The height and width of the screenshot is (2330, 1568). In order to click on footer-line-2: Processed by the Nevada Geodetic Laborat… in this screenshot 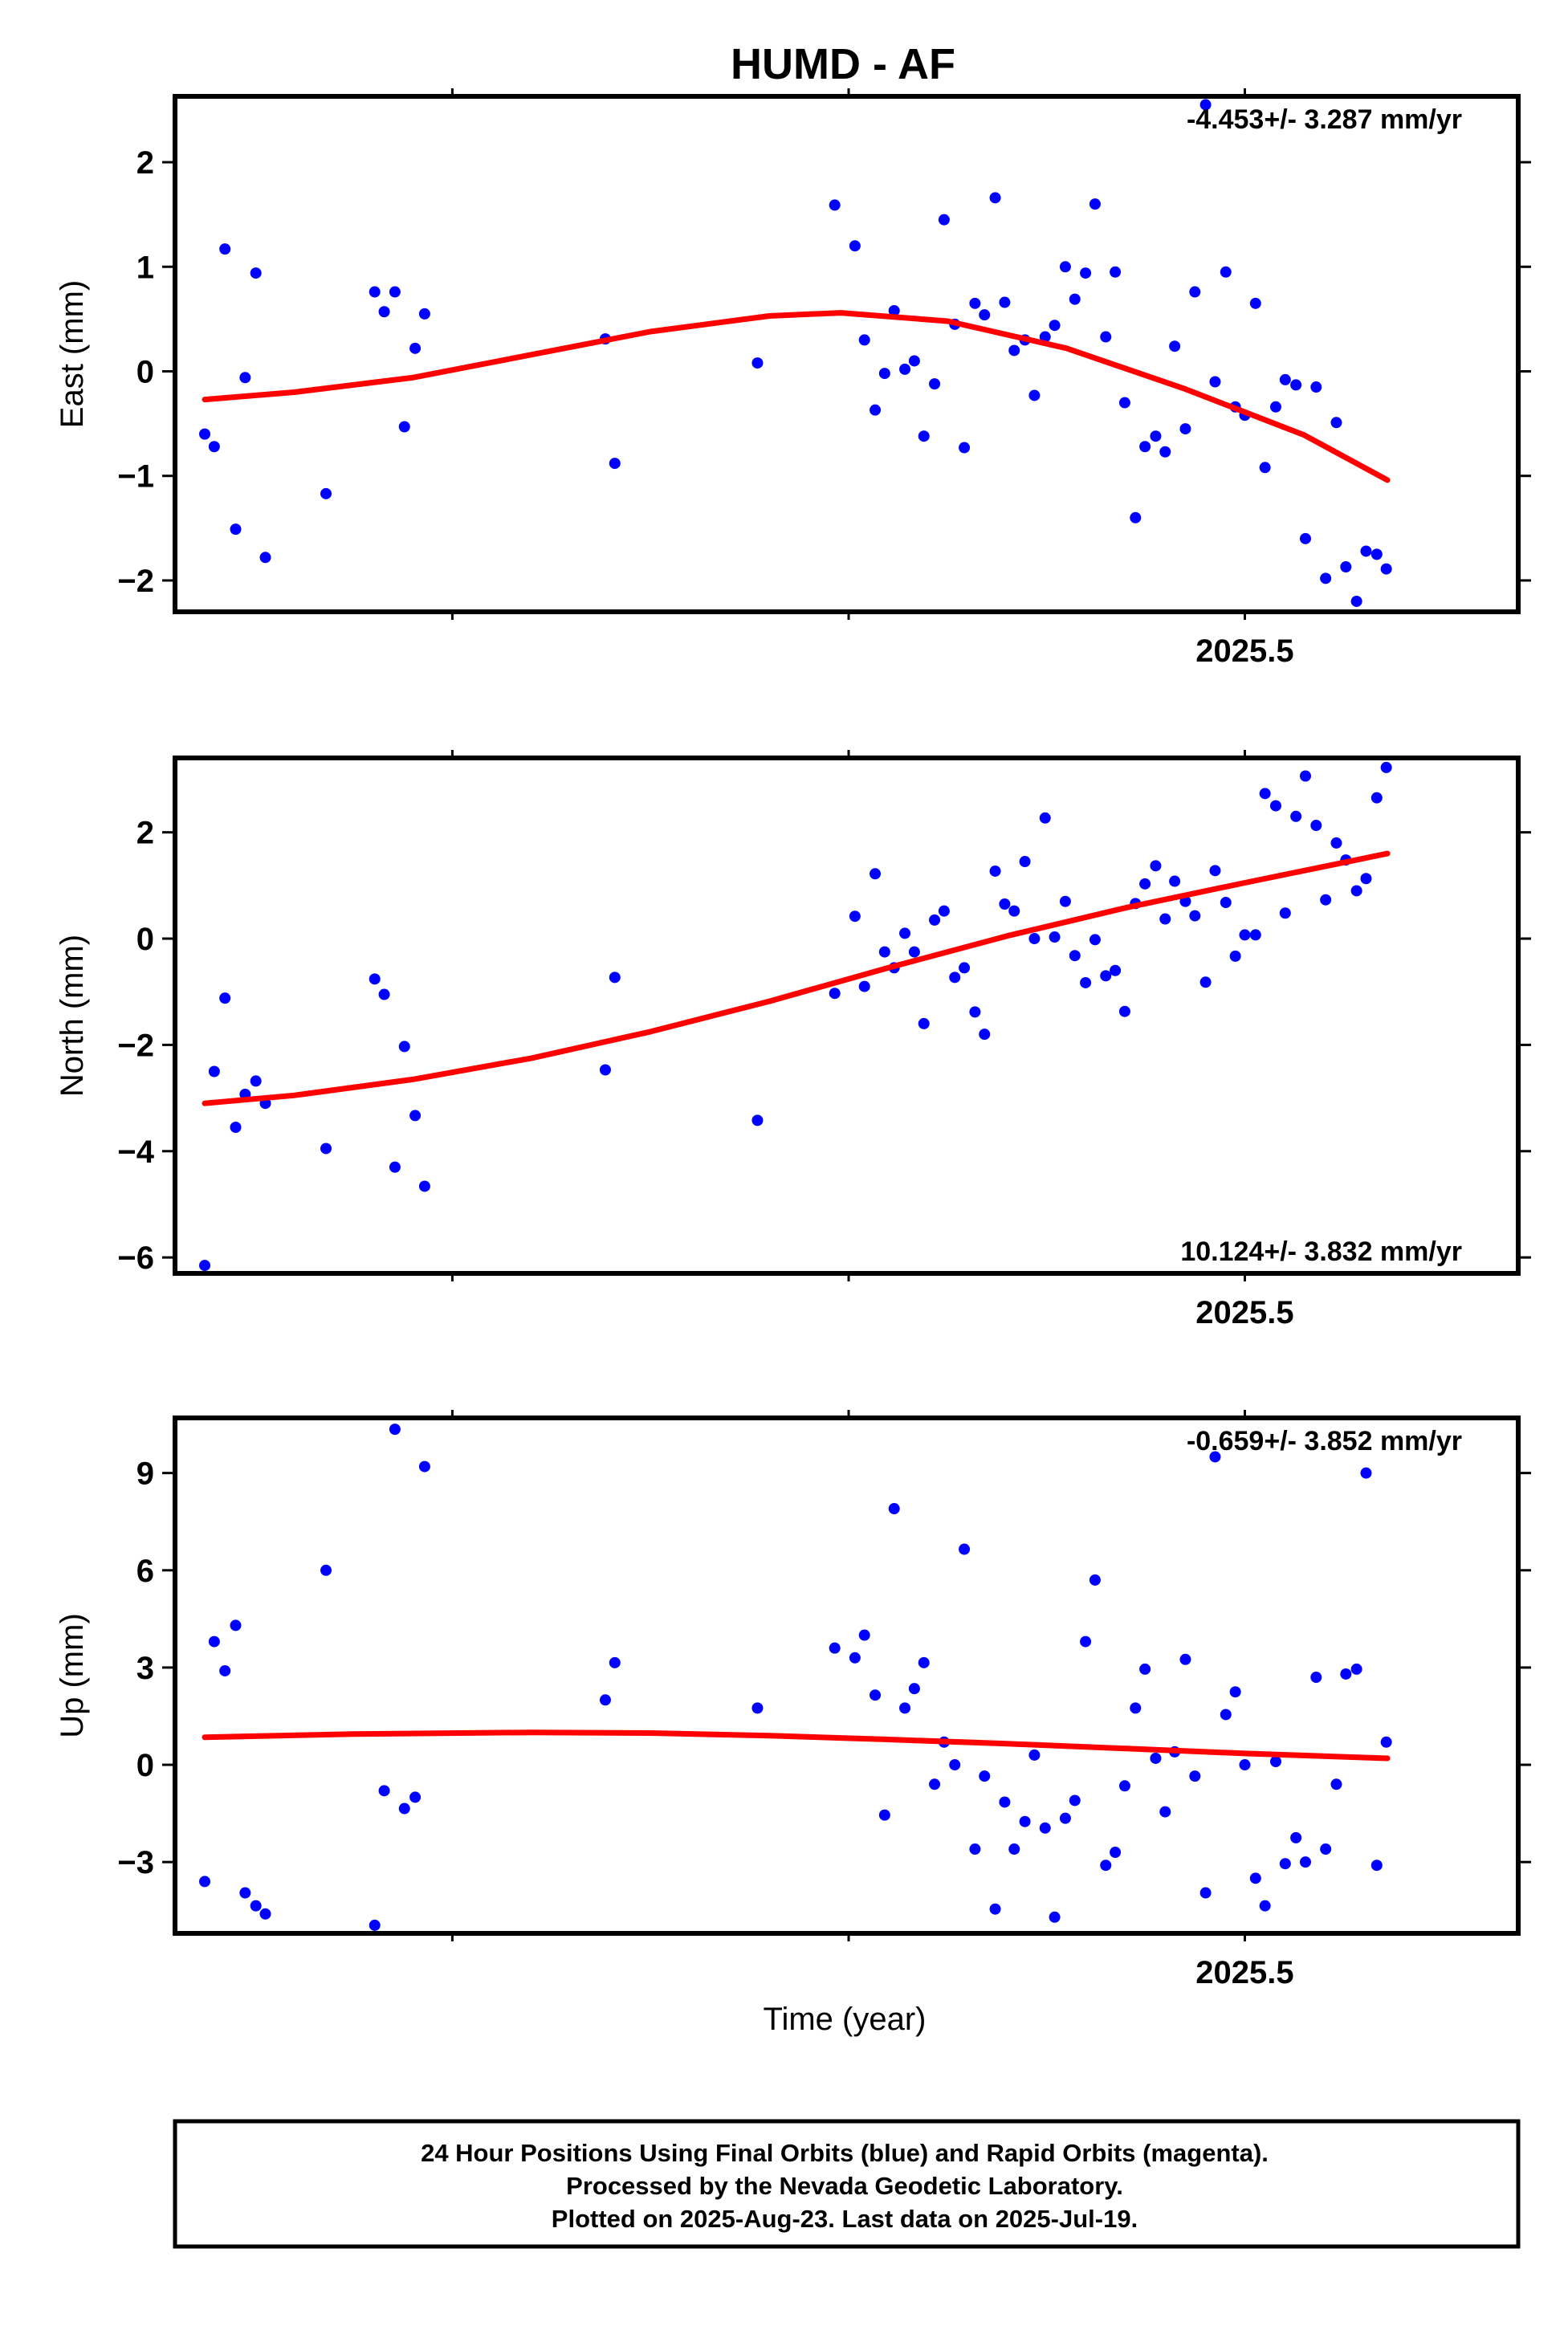, I will do `click(844, 2186)`.